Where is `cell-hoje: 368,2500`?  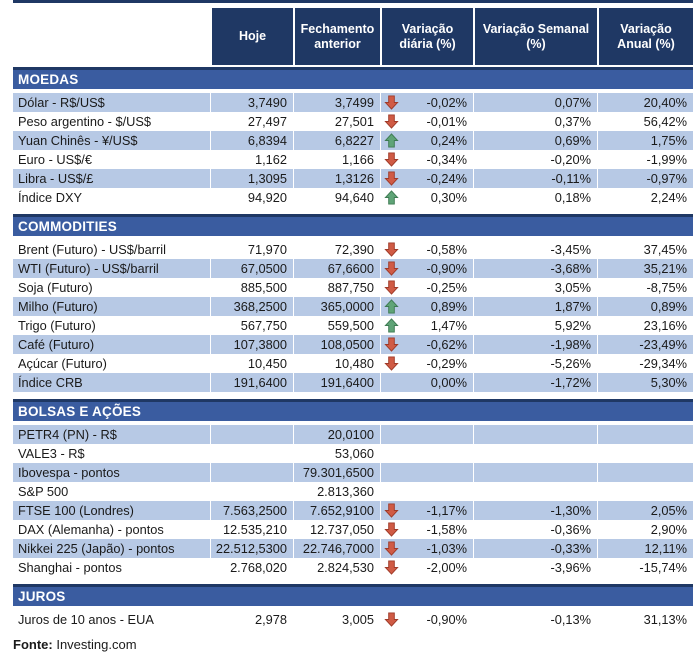 cell-hoje: 368,2500 is located at coordinates (251, 306).